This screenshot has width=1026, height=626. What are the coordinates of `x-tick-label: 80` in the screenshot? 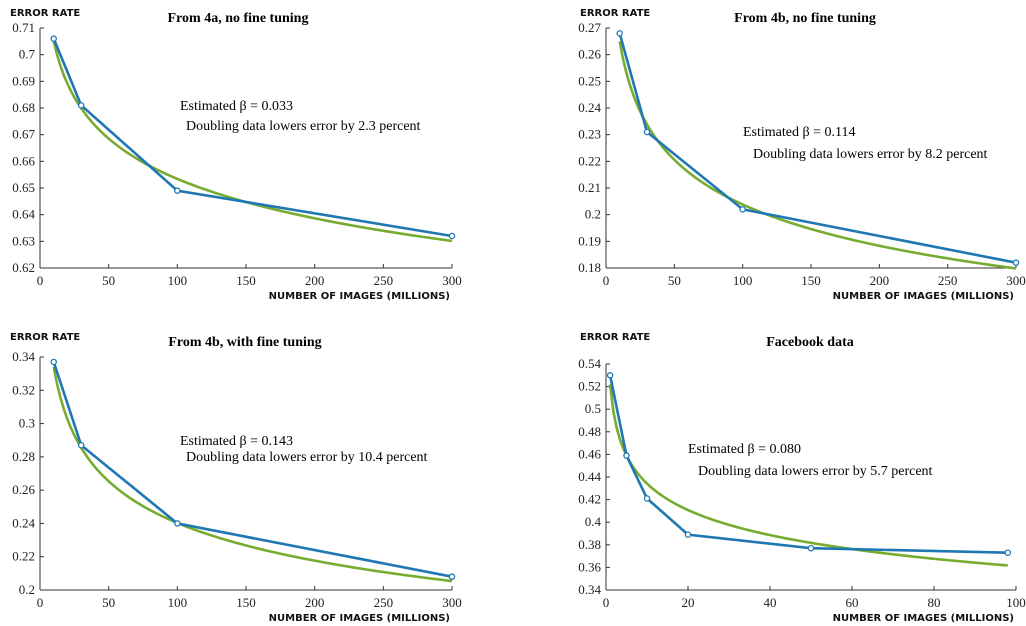 It's located at (934, 602).